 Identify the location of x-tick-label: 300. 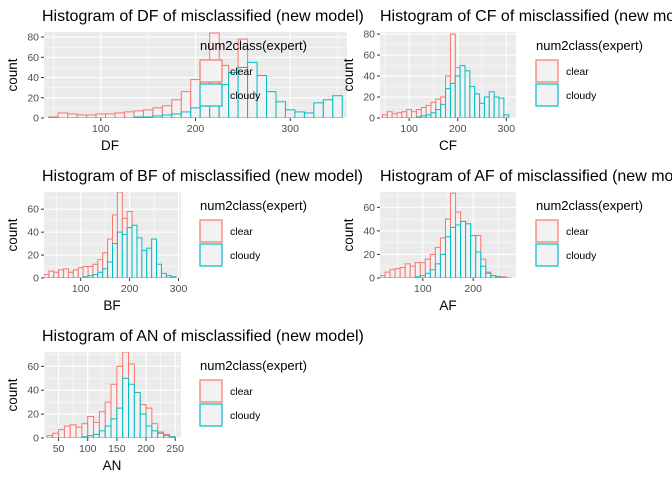
(290, 129).